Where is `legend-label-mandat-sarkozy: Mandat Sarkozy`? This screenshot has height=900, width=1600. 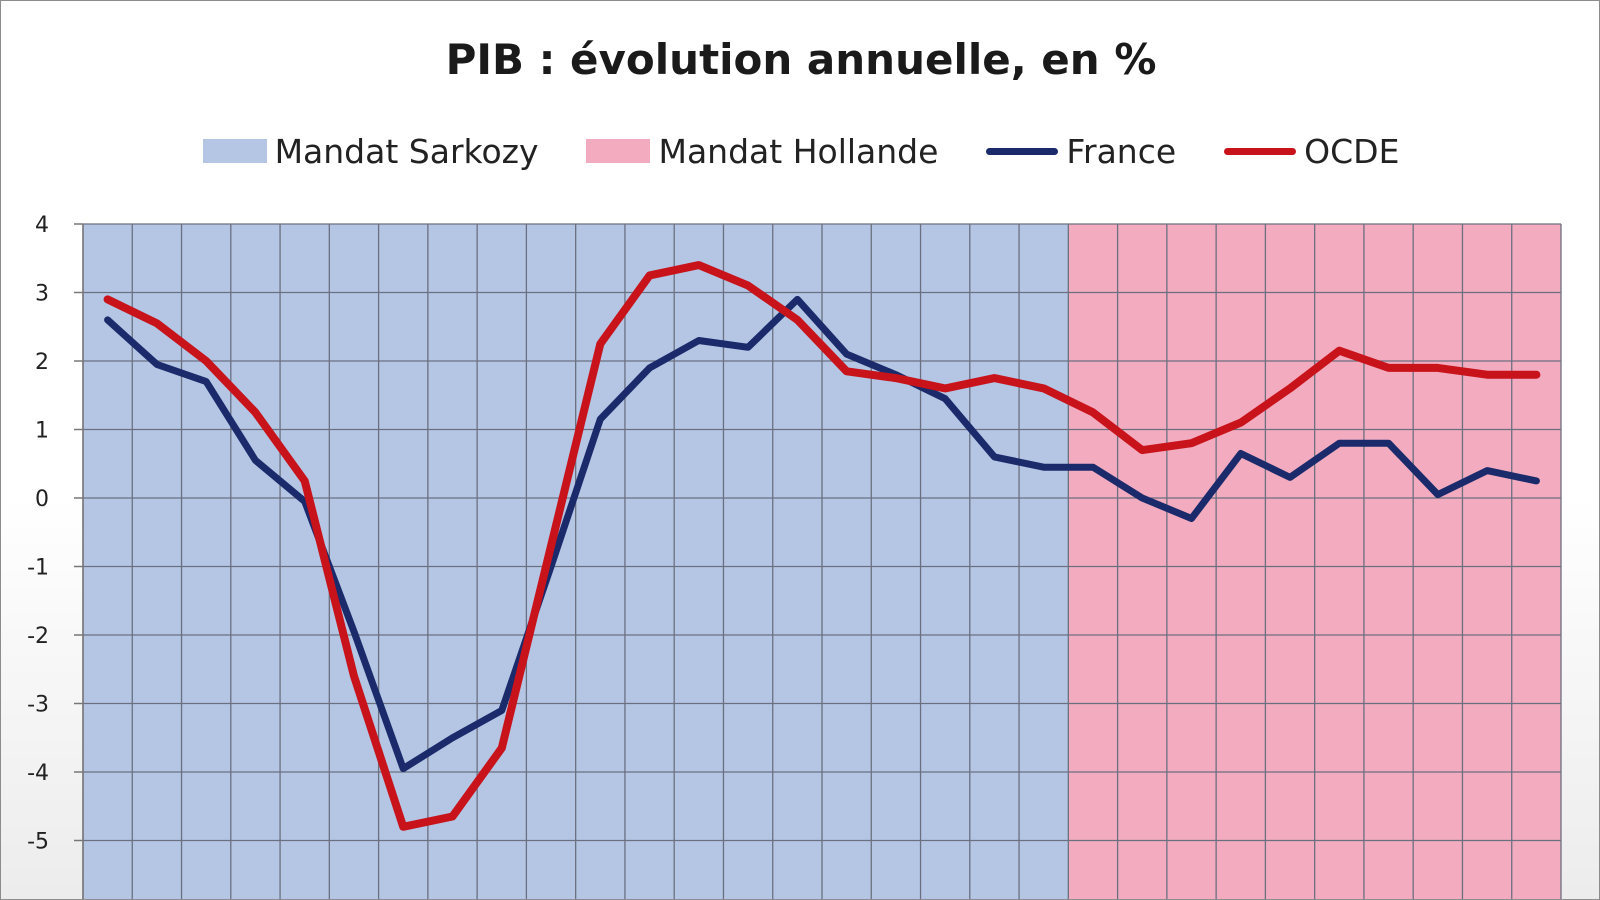
legend-label-mandat-sarkozy: Mandat Sarkozy is located at coordinates (406, 151).